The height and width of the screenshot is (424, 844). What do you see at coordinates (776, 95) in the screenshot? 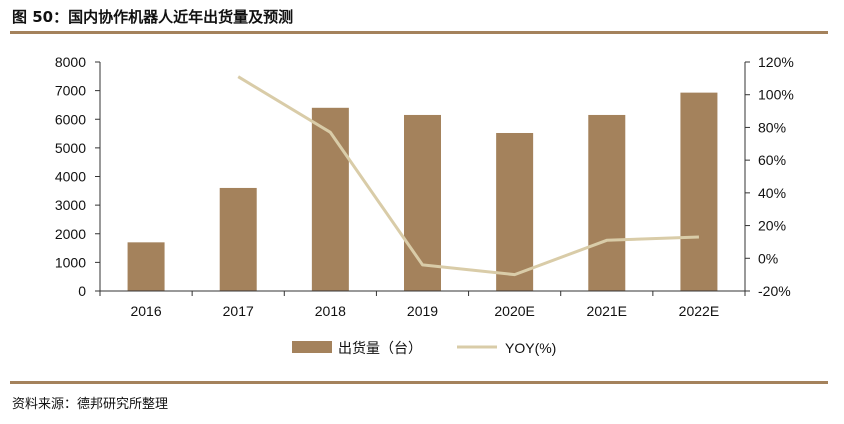
I see `y-right-tick-label: 100%` at bounding box center [776, 95].